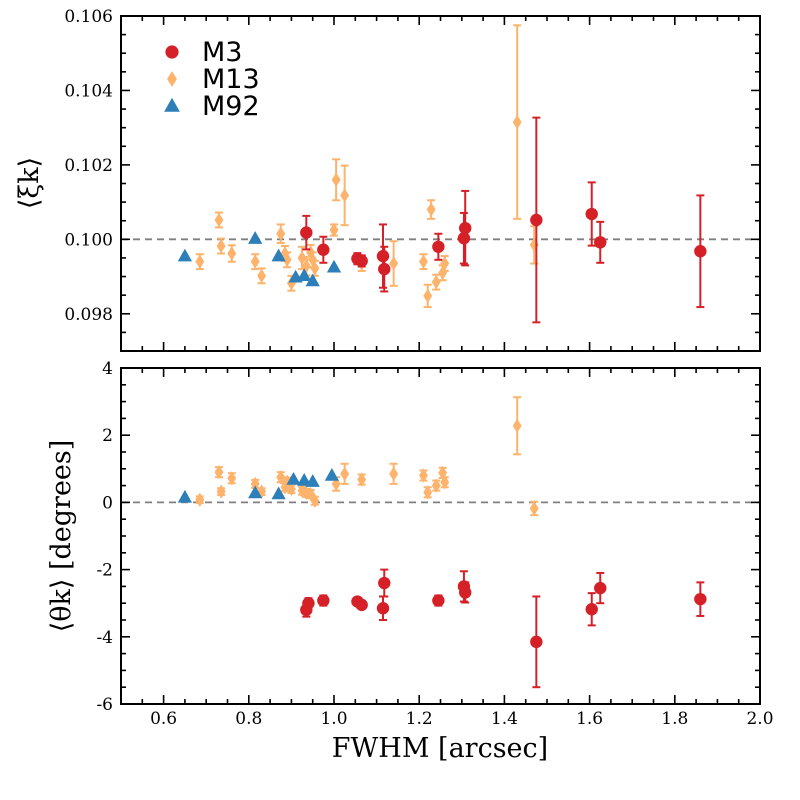 The width and height of the screenshot is (800, 800). What do you see at coordinates (107, 436) in the screenshot?
I see `bottom-y-tick-label: 2` at bounding box center [107, 436].